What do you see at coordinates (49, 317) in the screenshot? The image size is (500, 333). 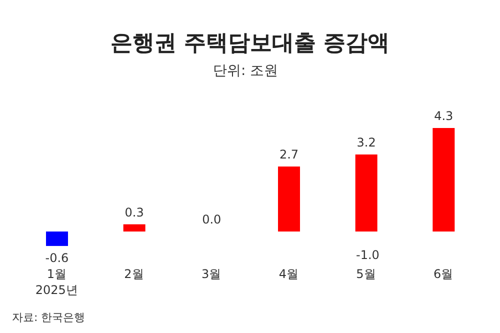 I see `text: 자료: 한국은행` at bounding box center [49, 317].